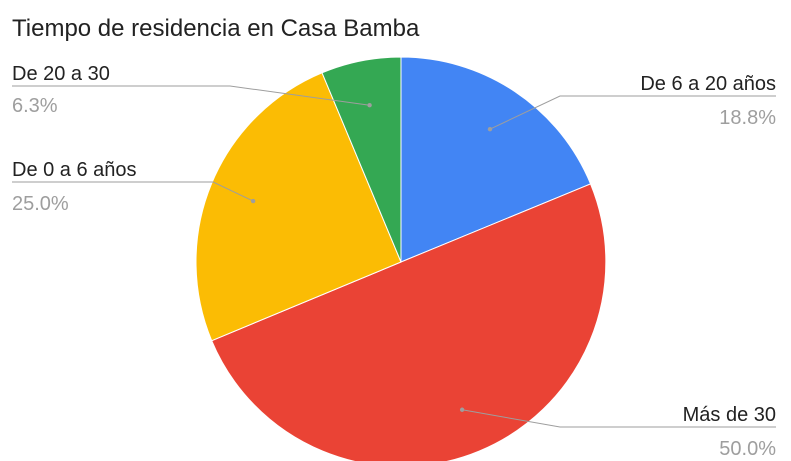  I want to click on chart-title: Tiempo de residencia en Casa Bamba, so click(216, 28).